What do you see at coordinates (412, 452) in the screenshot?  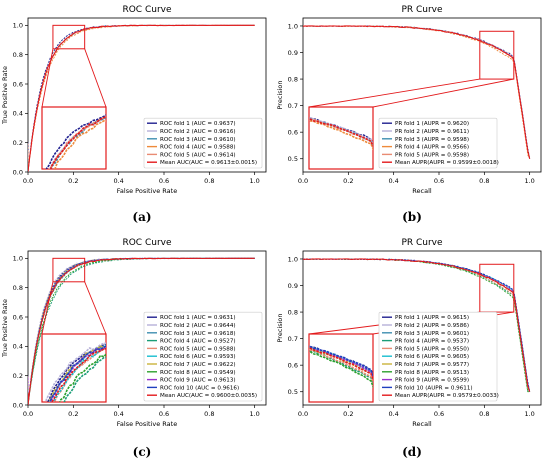 I see `caption-d: (d)` at bounding box center [412, 452].